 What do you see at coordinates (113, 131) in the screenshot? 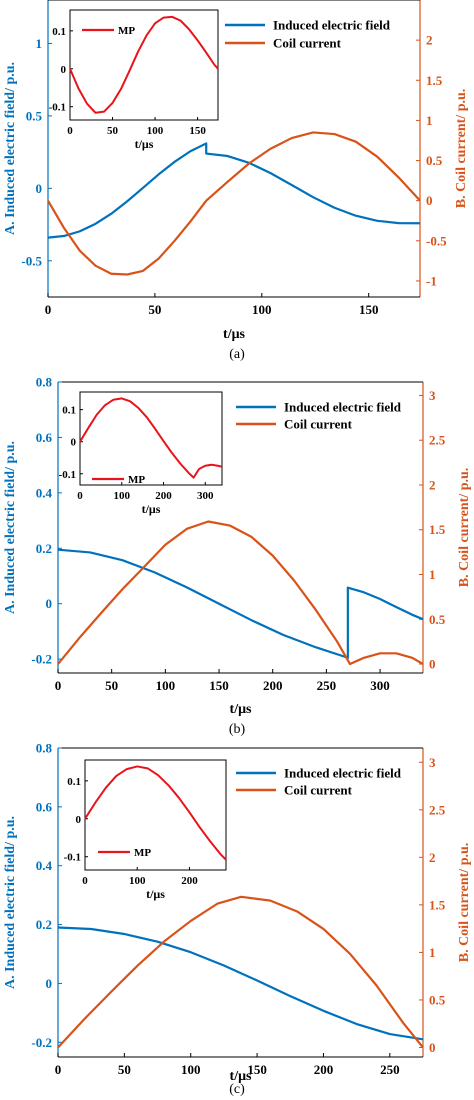
I see `inset-x-tick-label: 50` at bounding box center [113, 131].